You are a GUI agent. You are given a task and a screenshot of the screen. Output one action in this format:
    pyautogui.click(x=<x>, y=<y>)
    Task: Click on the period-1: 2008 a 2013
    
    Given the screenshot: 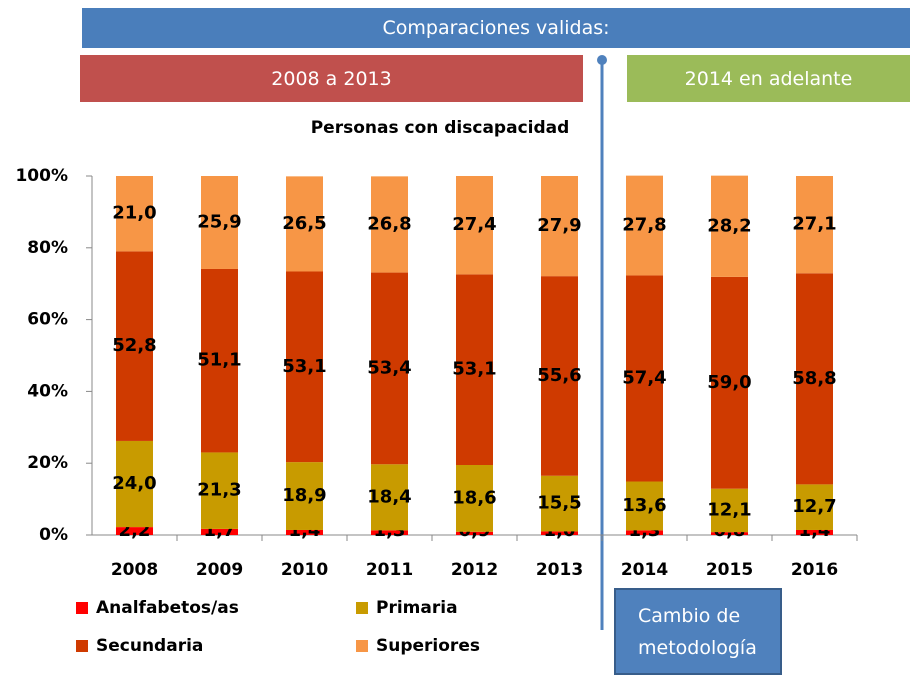 What is the action you would take?
    pyautogui.click(x=331, y=78)
    